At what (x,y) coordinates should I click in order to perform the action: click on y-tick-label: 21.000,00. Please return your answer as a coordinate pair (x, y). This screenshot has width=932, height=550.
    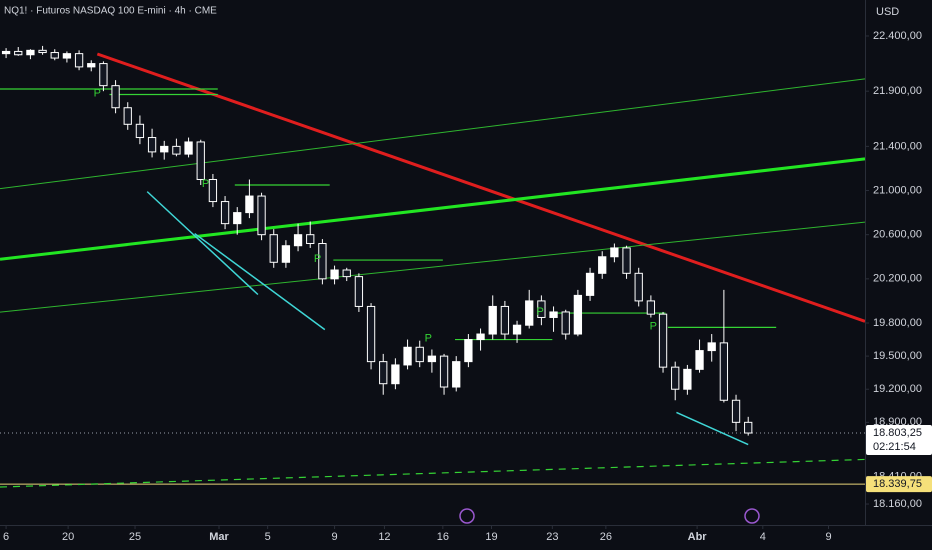
    Looking at the image, I should click on (897, 190).